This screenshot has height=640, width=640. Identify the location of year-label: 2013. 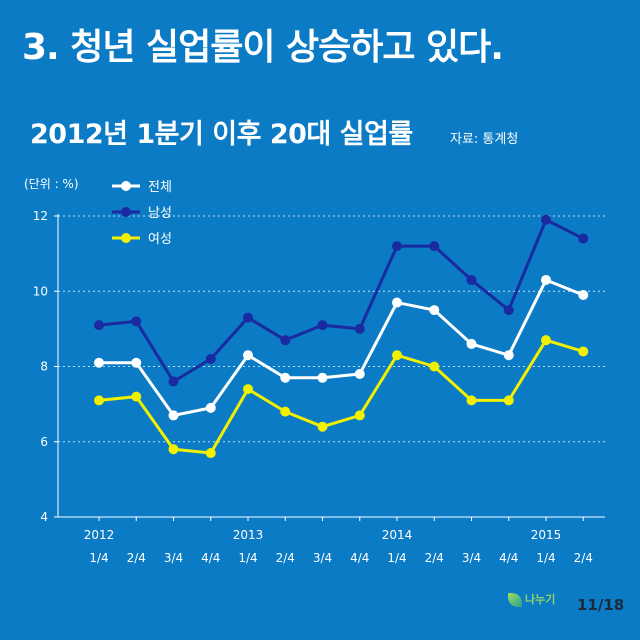
(248, 535).